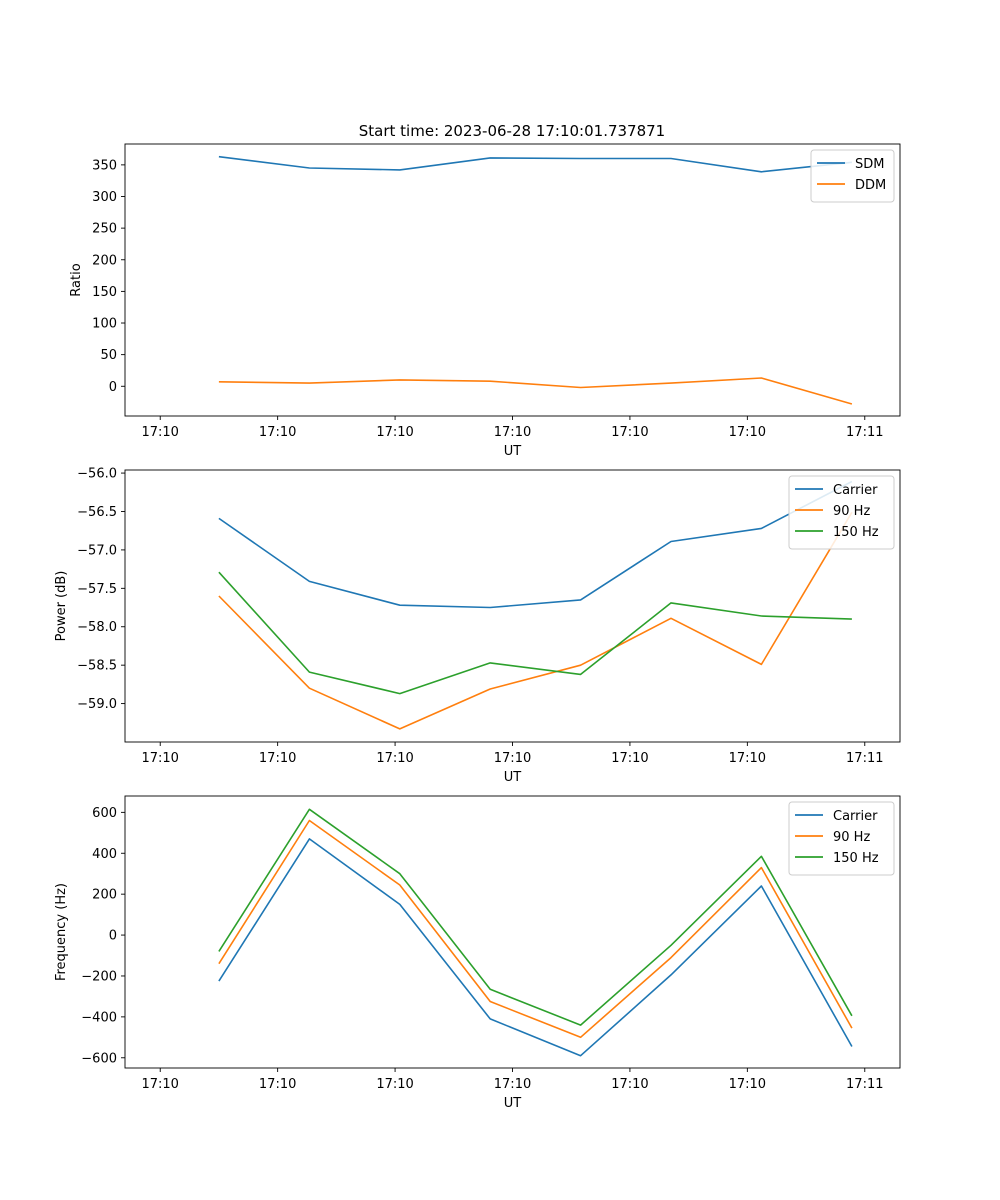 This screenshot has width=1000, height=1200. What do you see at coordinates (104, 197) in the screenshot?
I see `y-tick-label: 300` at bounding box center [104, 197].